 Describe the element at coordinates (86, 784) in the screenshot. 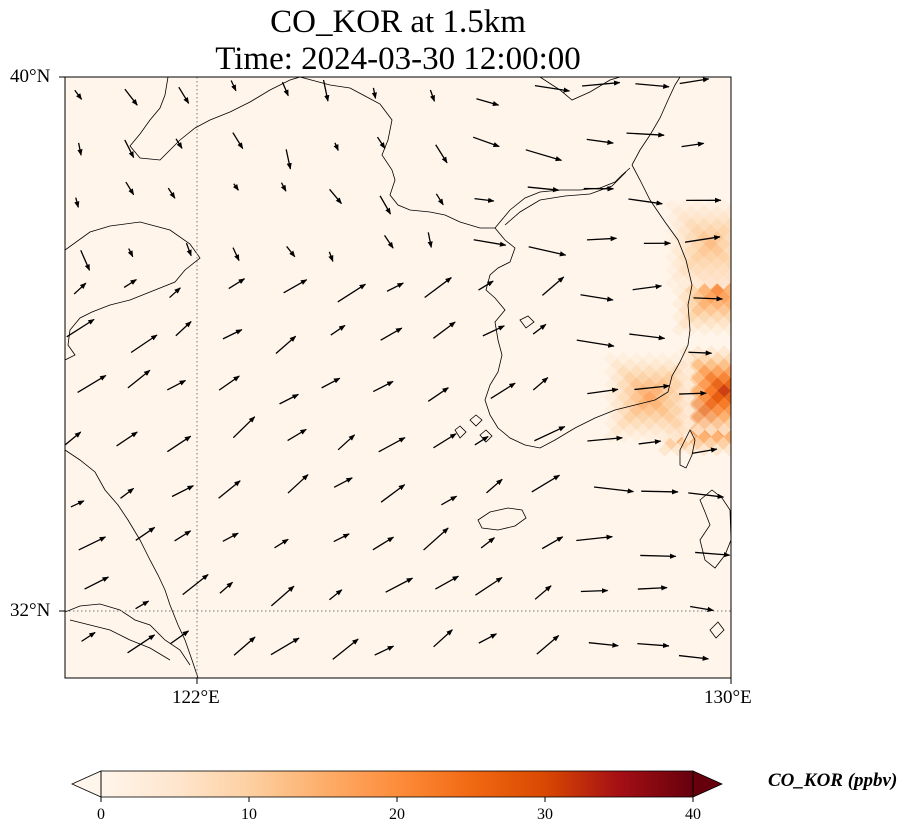

I see `colorbar-extend-min` at that location.